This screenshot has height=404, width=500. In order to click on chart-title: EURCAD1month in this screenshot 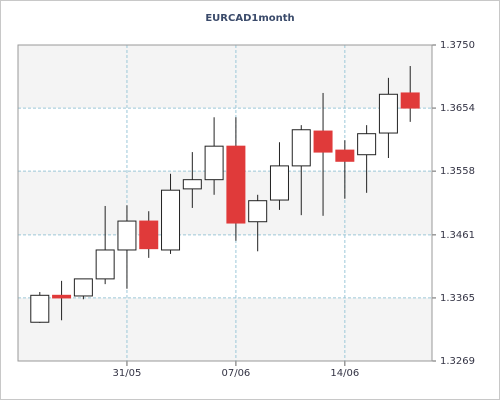, I will do `click(249, 18)`.